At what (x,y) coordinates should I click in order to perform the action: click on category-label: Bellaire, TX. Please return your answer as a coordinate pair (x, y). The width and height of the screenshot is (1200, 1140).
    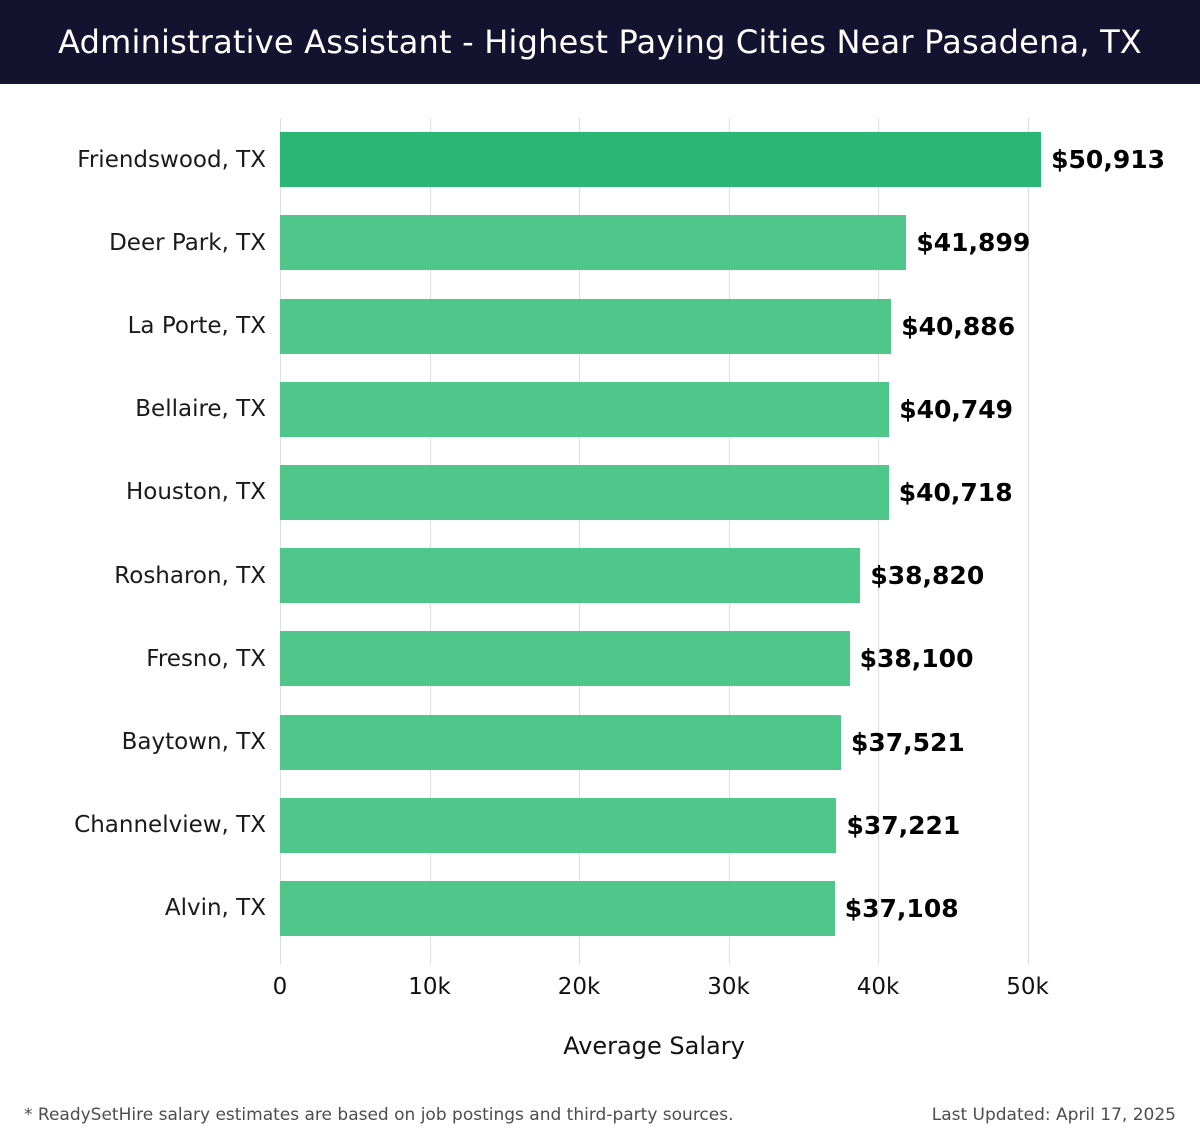
    Looking at the image, I should click on (200, 409).